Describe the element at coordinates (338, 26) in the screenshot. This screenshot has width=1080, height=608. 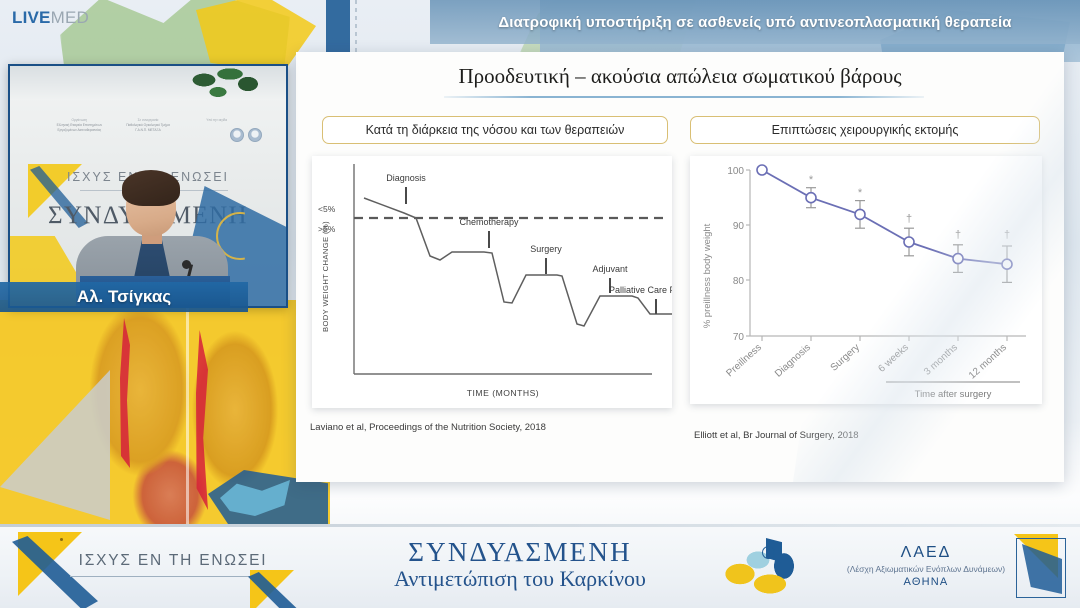
I see `background-shape-blue-bar` at that location.